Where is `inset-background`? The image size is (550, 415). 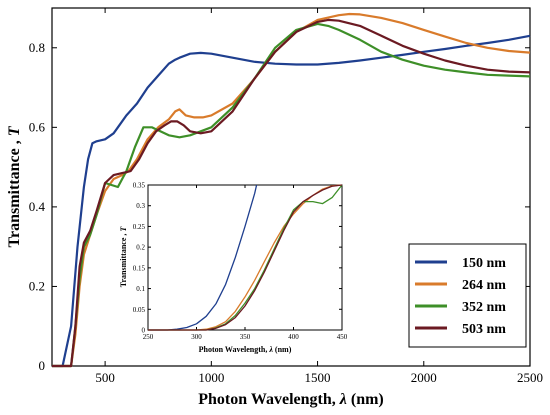
inset-background is located at coordinates (245, 265).